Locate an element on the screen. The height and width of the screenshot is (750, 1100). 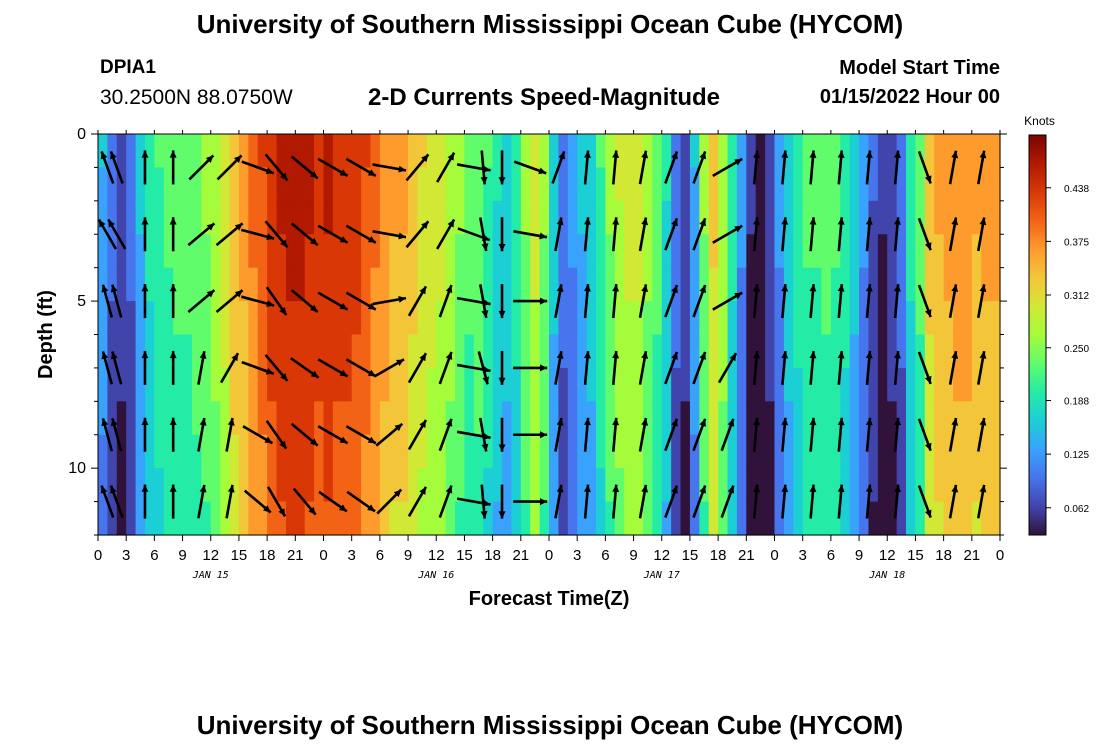
station-coordinates: 30.2500N 88.0750W is located at coordinates (196, 97).